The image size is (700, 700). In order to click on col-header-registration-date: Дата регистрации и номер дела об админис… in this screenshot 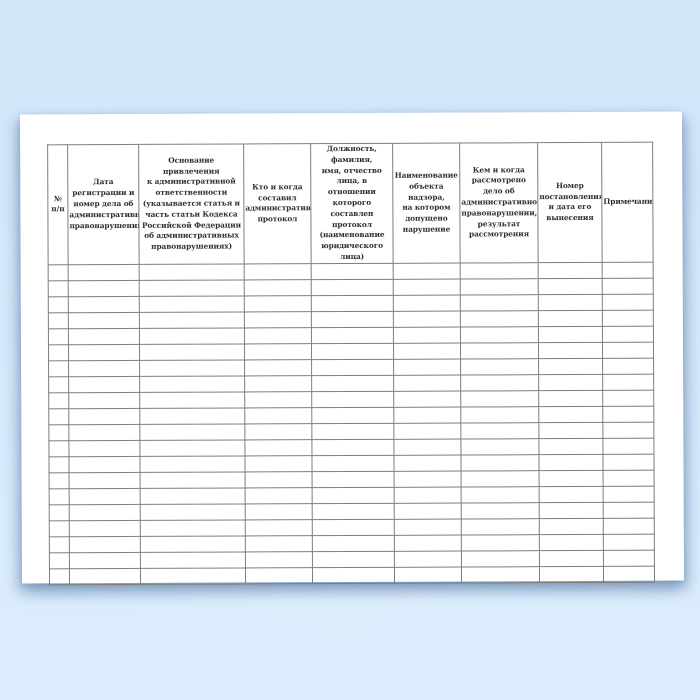, I will do `click(103, 204)`.